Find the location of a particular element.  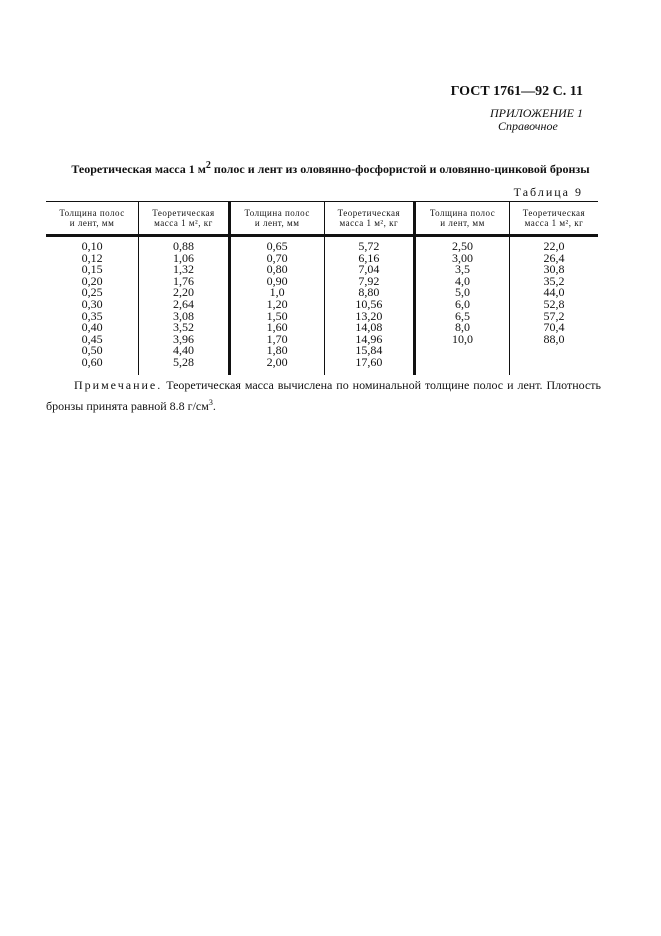

table-value: 7,92 is located at coordinates (369, 280).